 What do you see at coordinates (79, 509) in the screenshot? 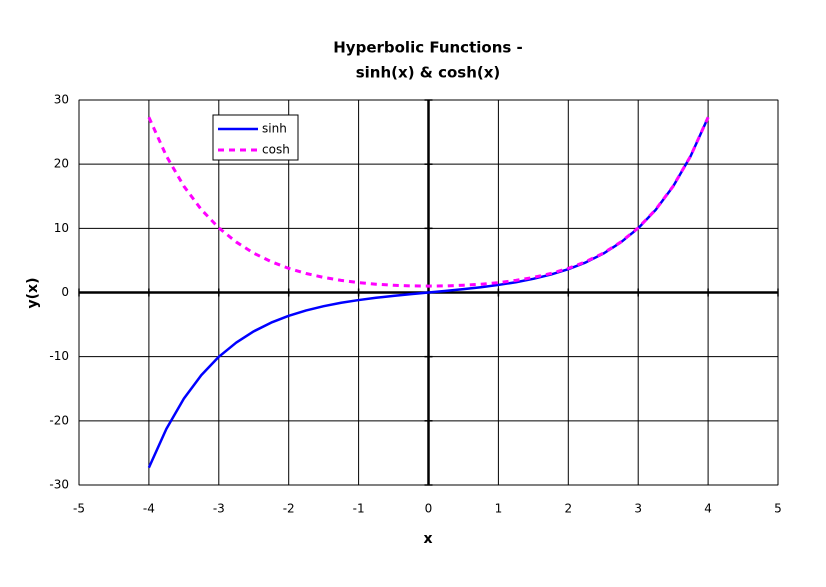
I see `x-tick-label: -5` at bounding box center [79, 509].